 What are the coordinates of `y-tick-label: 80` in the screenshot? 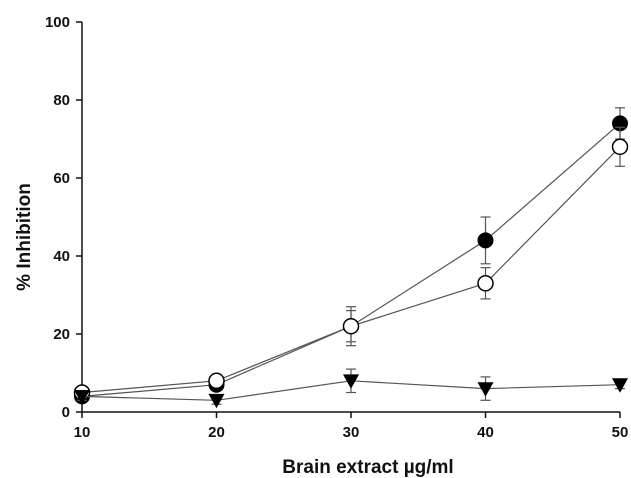 It's located at (61, 100).